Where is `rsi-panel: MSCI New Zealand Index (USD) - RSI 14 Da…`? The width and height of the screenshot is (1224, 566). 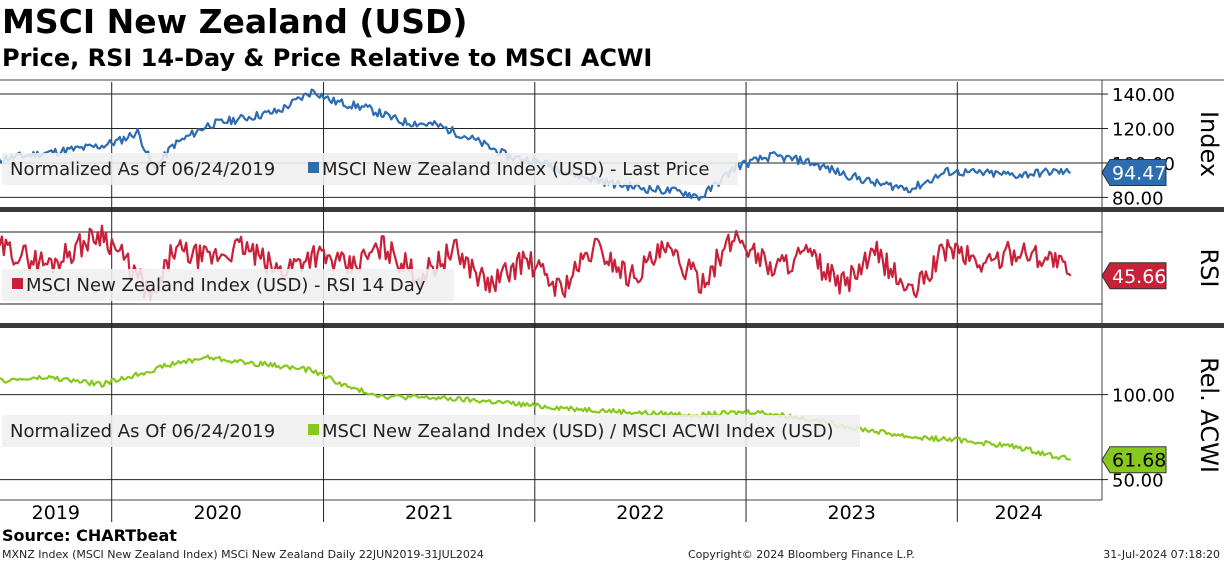 rsi-panel: MSCI New Zealand Index (USD) - RSI 14 Da… is located at coordinates (611, 264).